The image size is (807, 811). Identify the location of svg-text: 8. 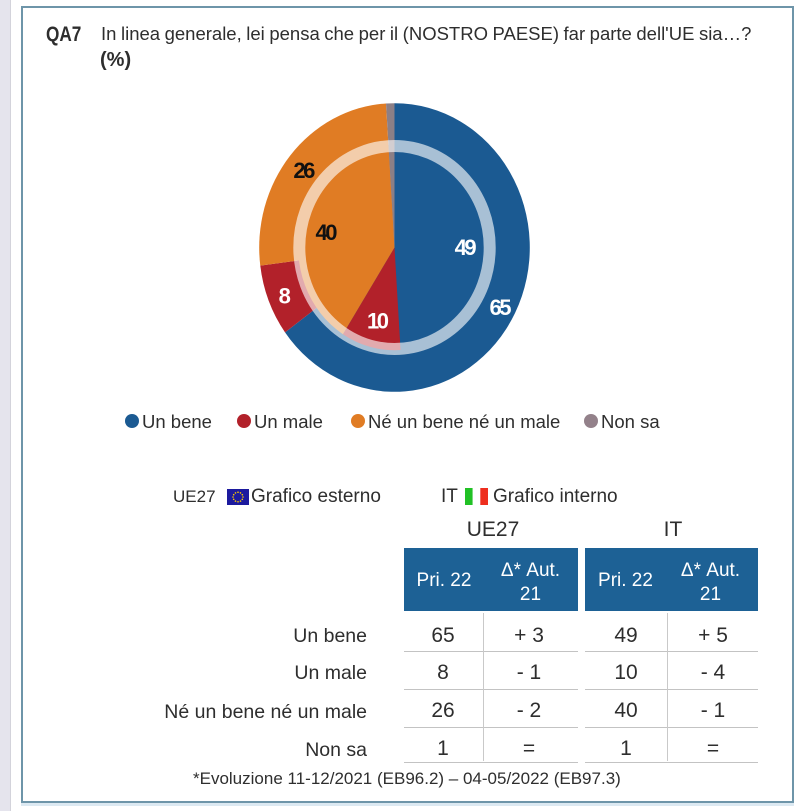
(285, 295).